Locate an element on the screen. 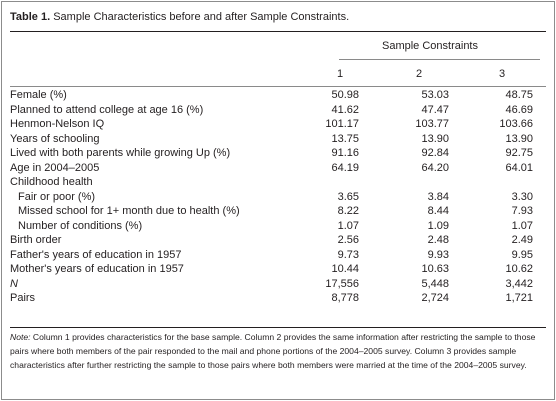 The image size is (556, 401). header-rule is located at coordinates (278, 86).